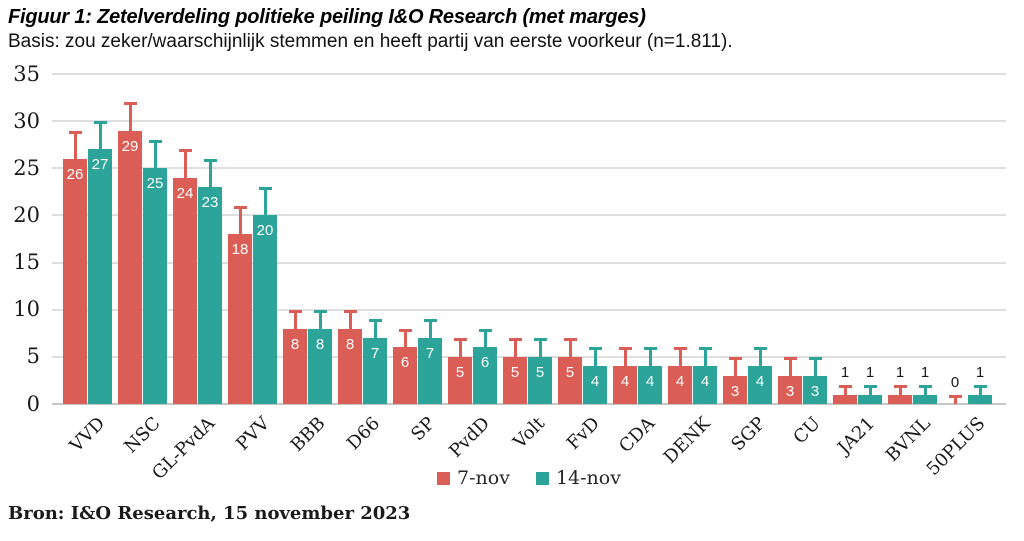 This screenshot has width=1024, height=541. What do you see at coordinates (130, 267) in the screenshot?
I see `bar-7-nov-NSC` at bounding box center [130, 267].